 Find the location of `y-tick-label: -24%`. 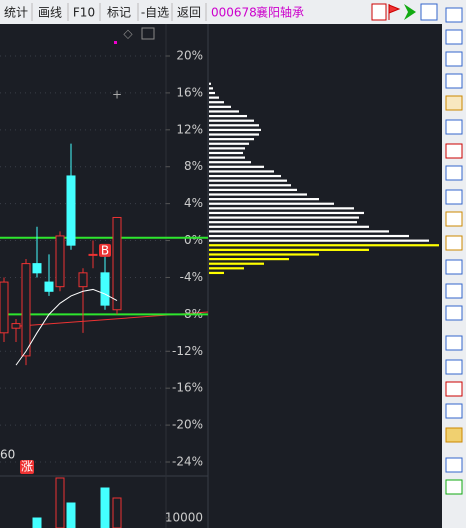

y-tick-label: -24% is located at coordinates (187, 462).